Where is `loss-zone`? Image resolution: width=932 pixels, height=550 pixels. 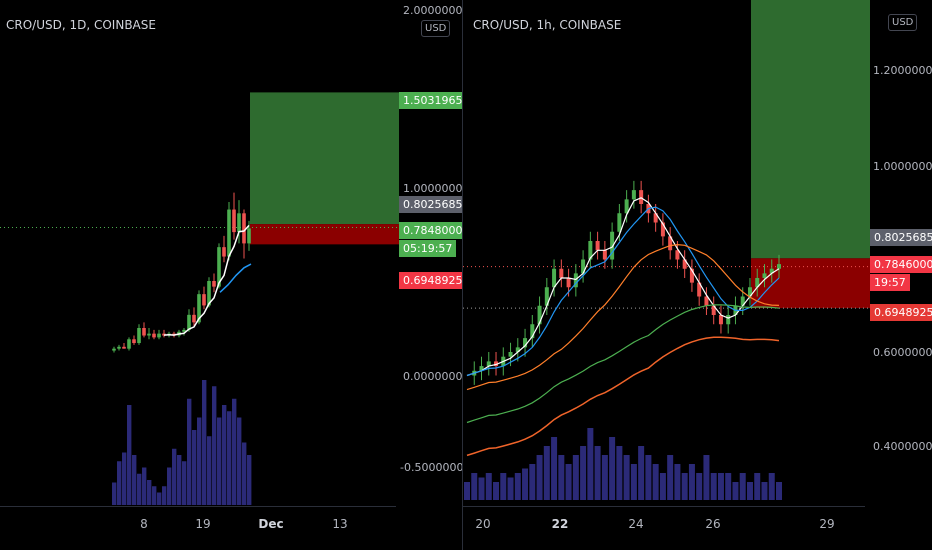 loss-zone is located at coordinates (324, 234).